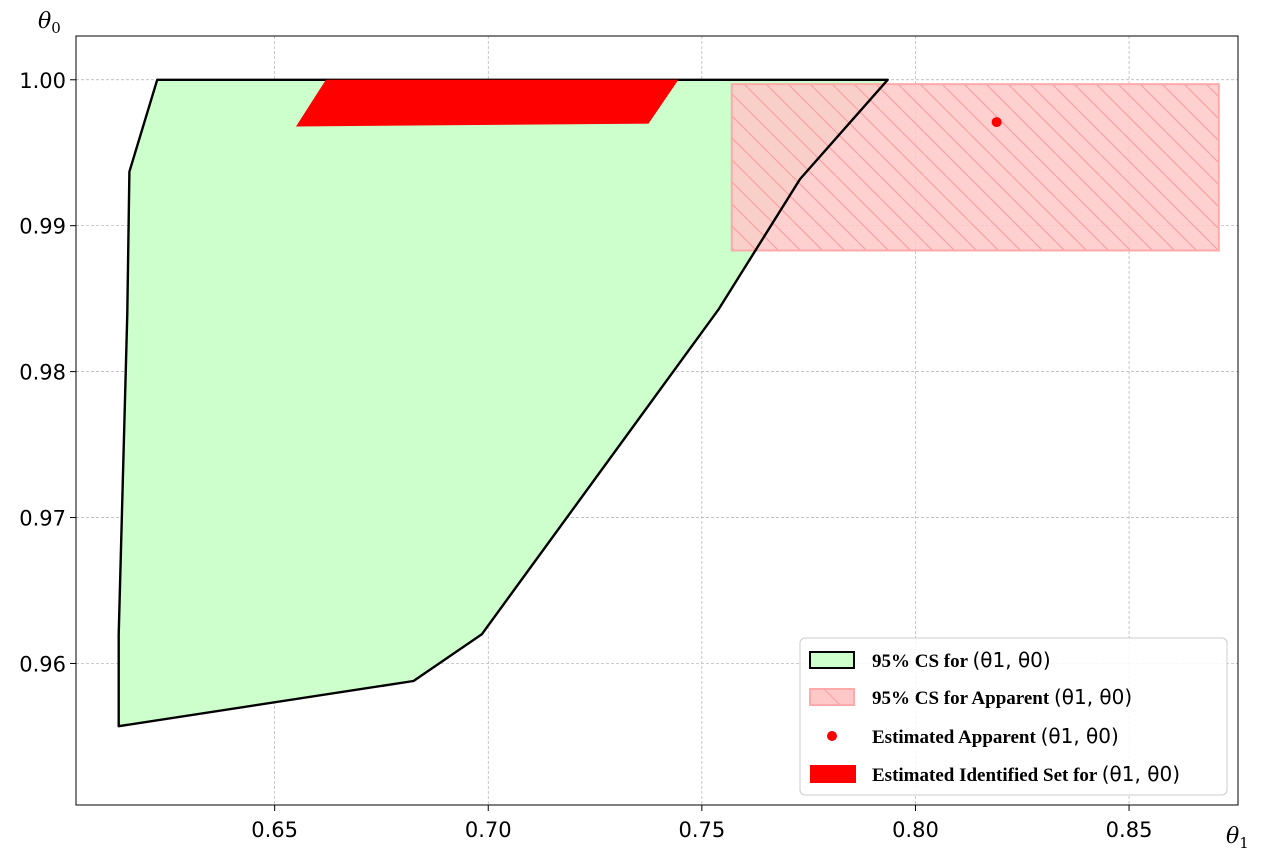 This screenshot has width=1261, height=859. I want to click on legend-95-cs-for-apparent-math: (θ1, θ0), so click(1093, 697).